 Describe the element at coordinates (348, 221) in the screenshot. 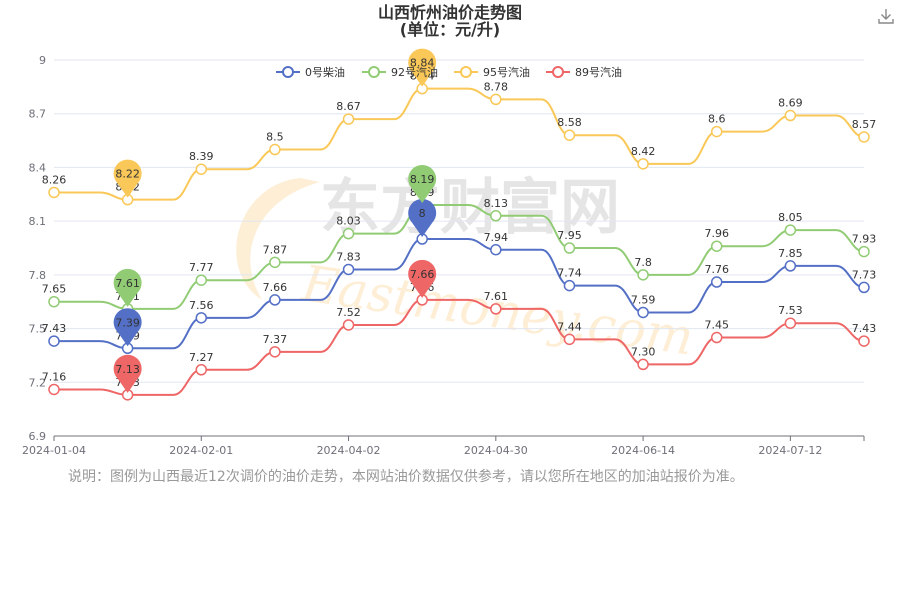

I see `data-label-1-4: 8.03` at that location.